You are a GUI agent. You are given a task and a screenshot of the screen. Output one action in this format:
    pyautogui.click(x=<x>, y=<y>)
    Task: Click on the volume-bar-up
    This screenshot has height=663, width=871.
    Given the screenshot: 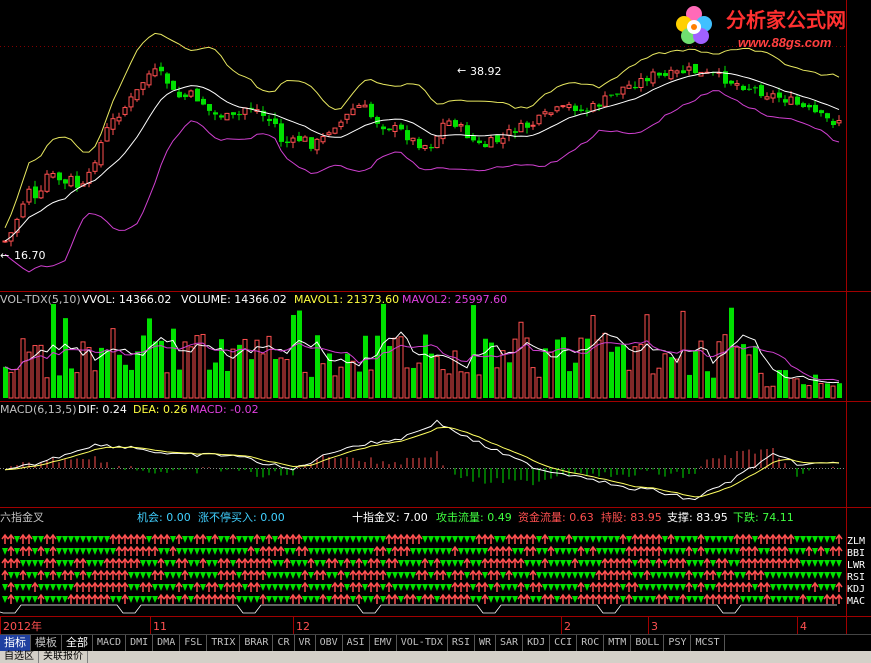 What is the action you would take?
    pyautogui.click(x=287, y=379)
    